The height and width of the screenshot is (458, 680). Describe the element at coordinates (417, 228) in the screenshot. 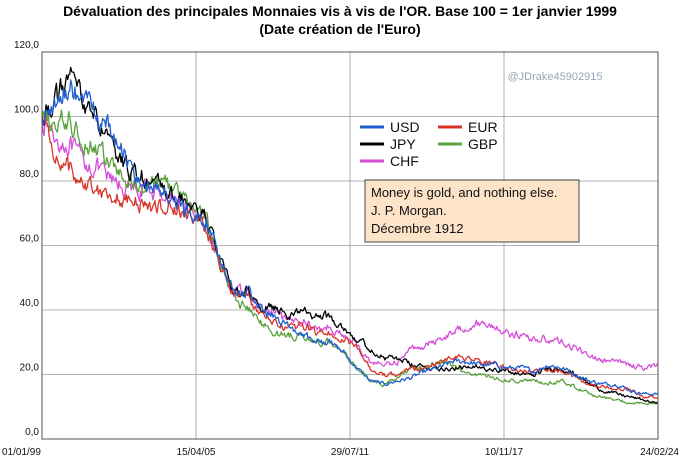

I see `annotation-line: Décembre 1912` at that location.